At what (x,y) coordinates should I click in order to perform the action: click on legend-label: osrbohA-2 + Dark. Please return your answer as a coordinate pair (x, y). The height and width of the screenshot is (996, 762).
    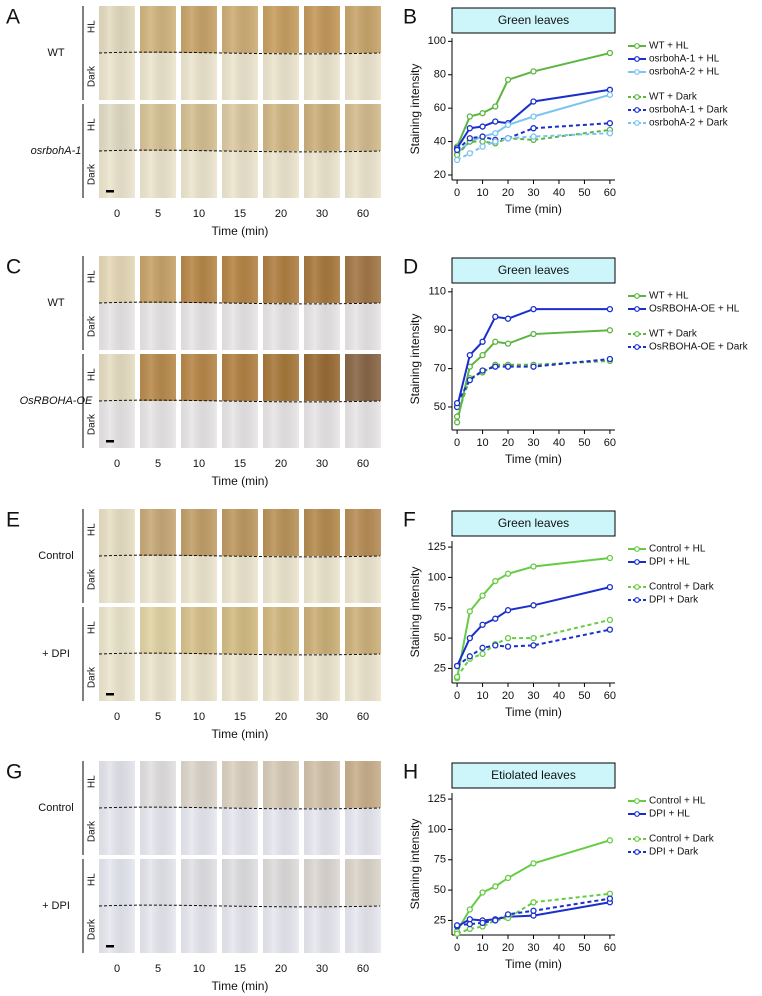
    Looking at the image, I should click on (689, 123).